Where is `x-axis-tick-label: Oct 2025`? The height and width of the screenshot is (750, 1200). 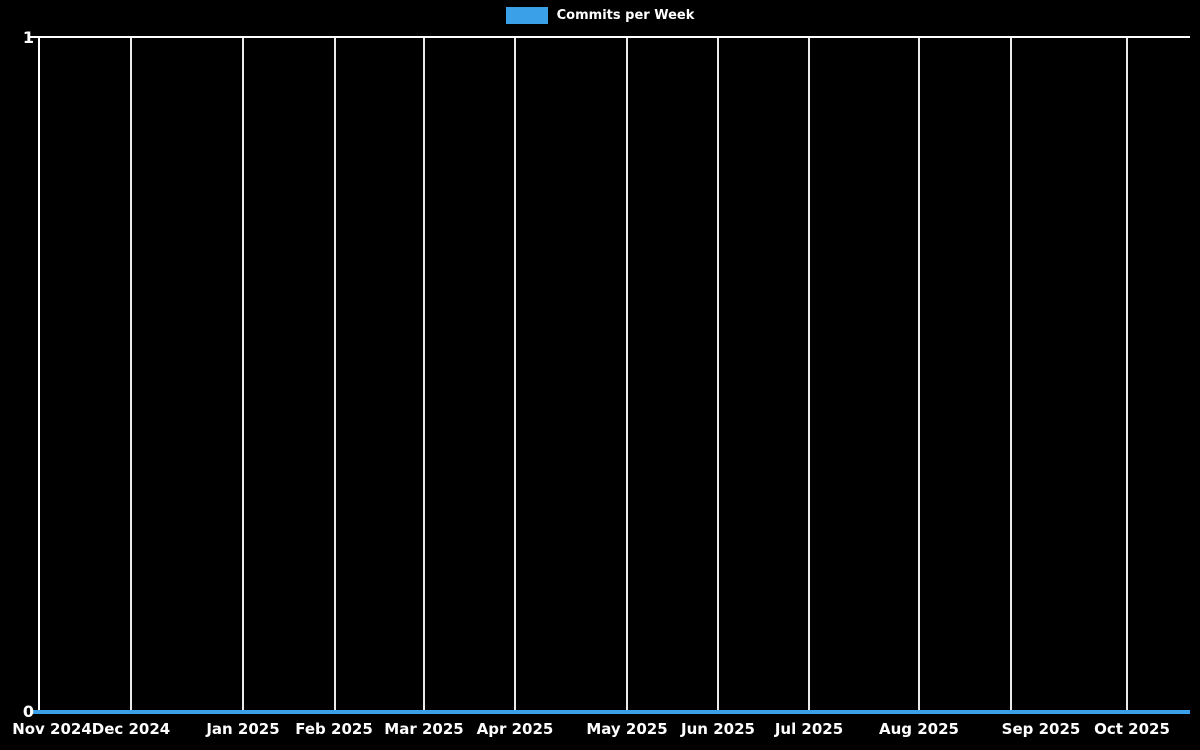 x-axis-tick-label: Oct 2025 is located at coordinates (1132, 729).